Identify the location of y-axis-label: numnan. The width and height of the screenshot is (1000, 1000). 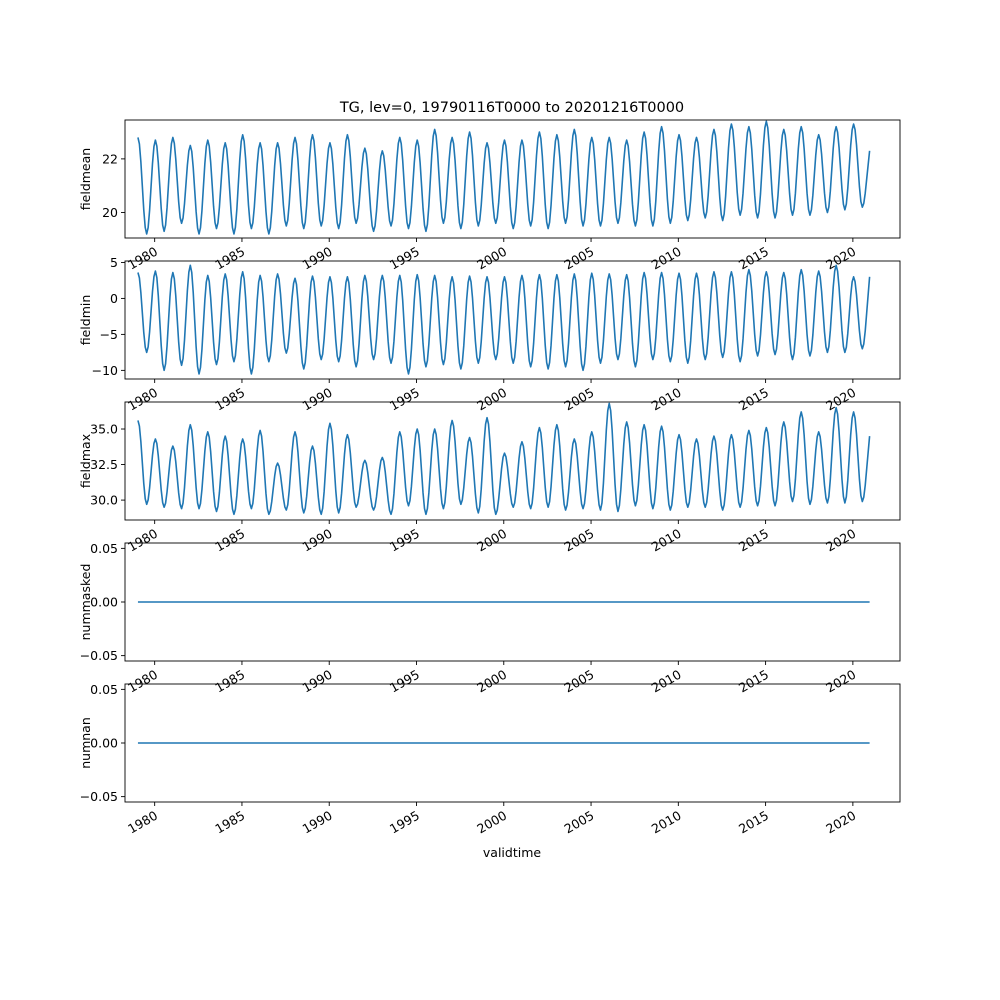
(85, 743).